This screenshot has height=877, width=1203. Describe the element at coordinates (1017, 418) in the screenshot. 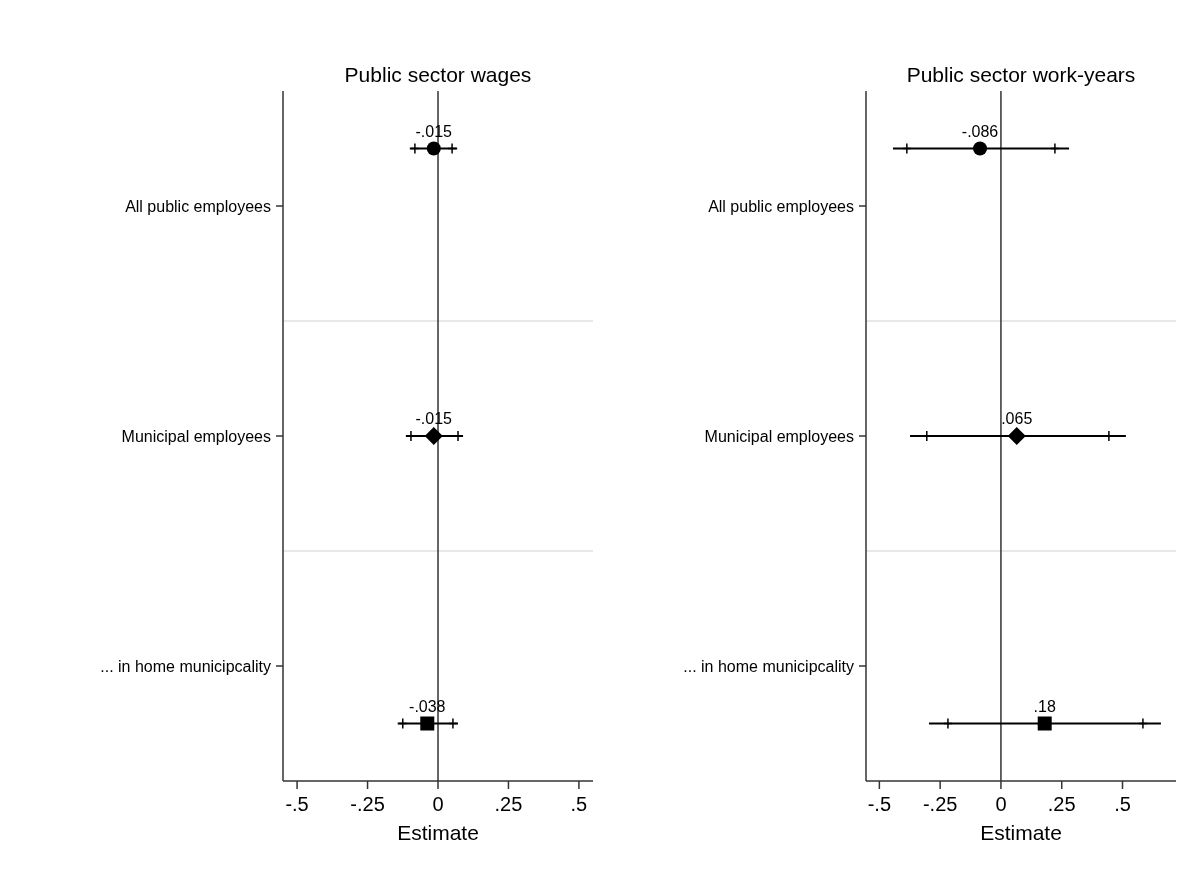

I see `data-label: .065` at that location.